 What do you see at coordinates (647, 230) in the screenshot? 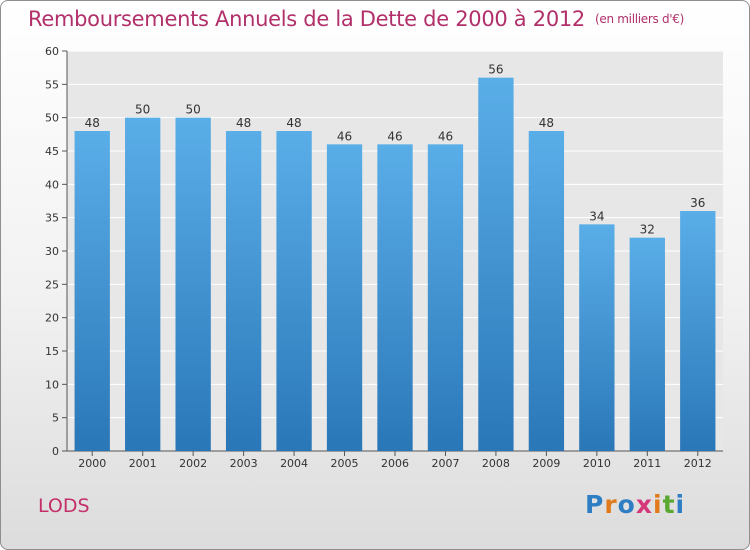
I see `bar-value-label: 32` at bounding box center [647, 230].